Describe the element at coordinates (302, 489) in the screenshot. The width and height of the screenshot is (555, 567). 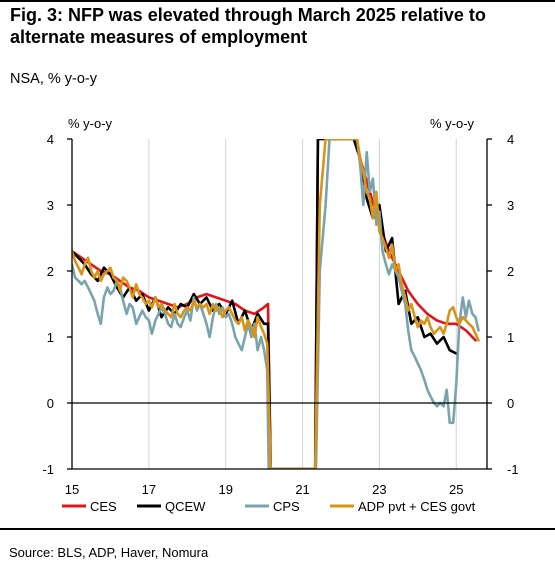
I see `x-tick-label: 21` at that location.